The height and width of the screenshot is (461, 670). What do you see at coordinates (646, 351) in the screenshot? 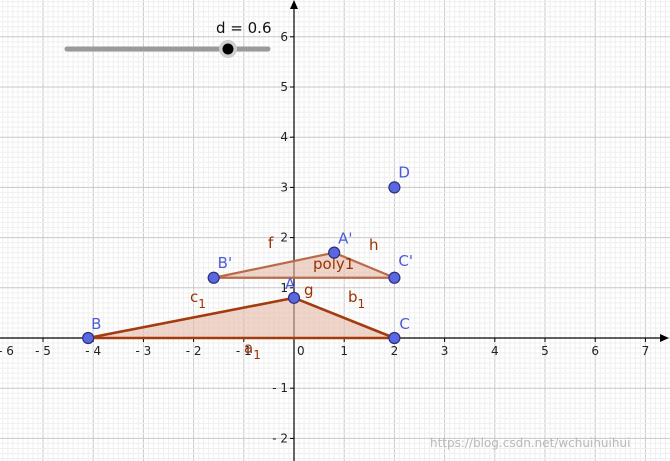
I see `x-tick-label: 7` at bounding box center [646, 351].